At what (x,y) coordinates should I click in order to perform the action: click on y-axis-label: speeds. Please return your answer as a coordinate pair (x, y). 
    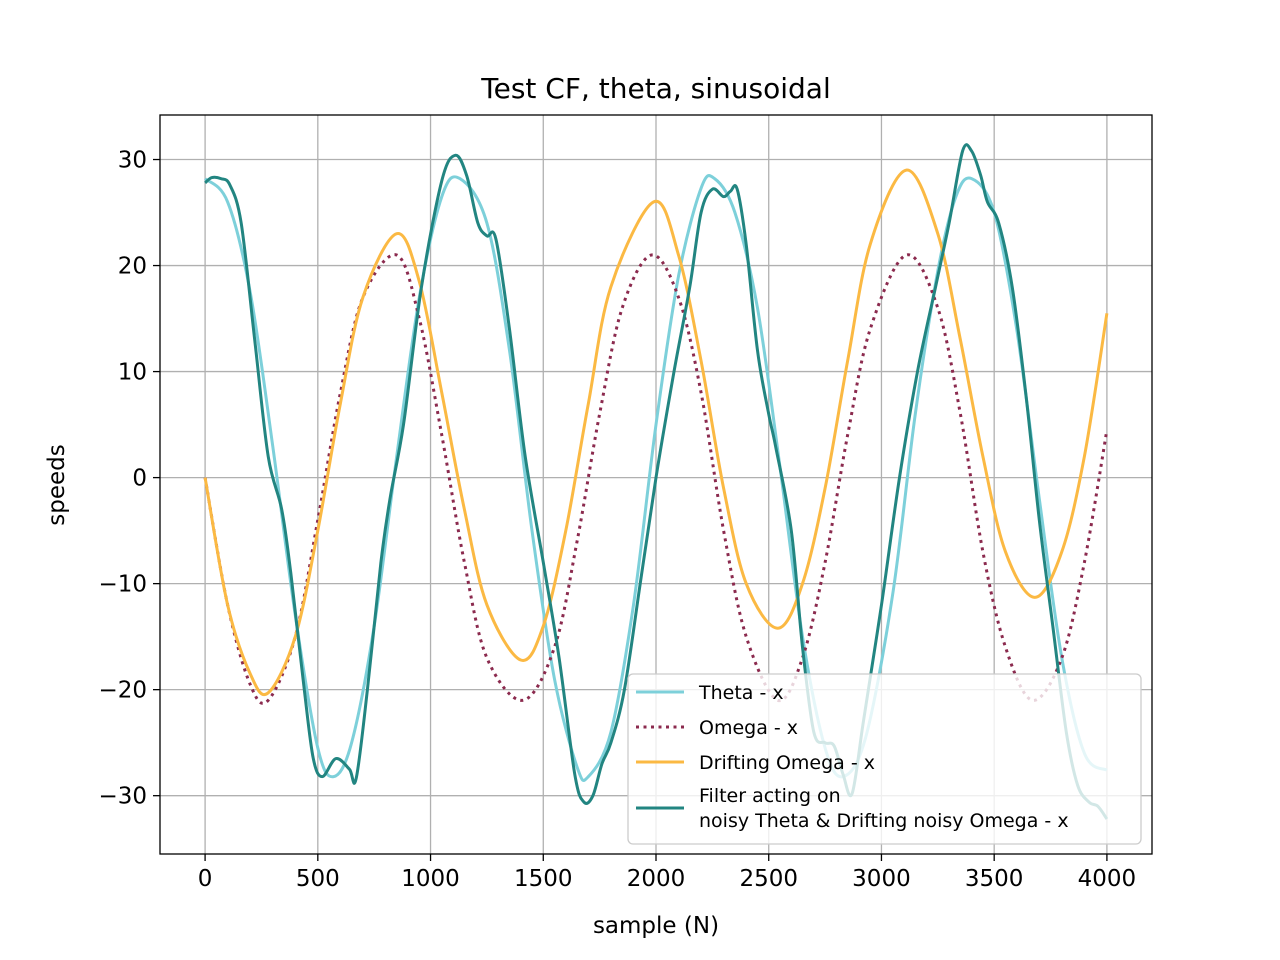
    Looking at the image, I should click on (57, 484).